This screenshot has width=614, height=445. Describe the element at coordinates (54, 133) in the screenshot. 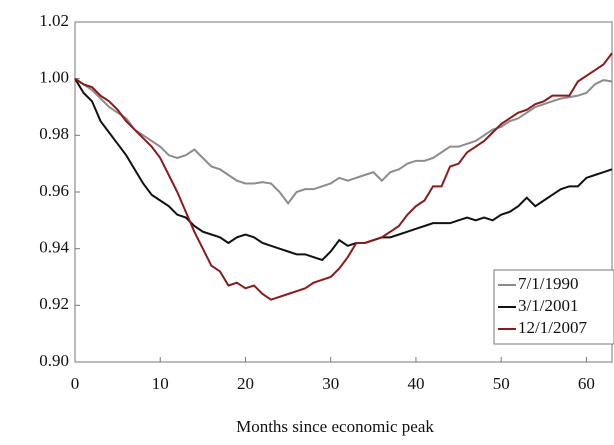

I see `y-tick-label: 0.98` at that location.